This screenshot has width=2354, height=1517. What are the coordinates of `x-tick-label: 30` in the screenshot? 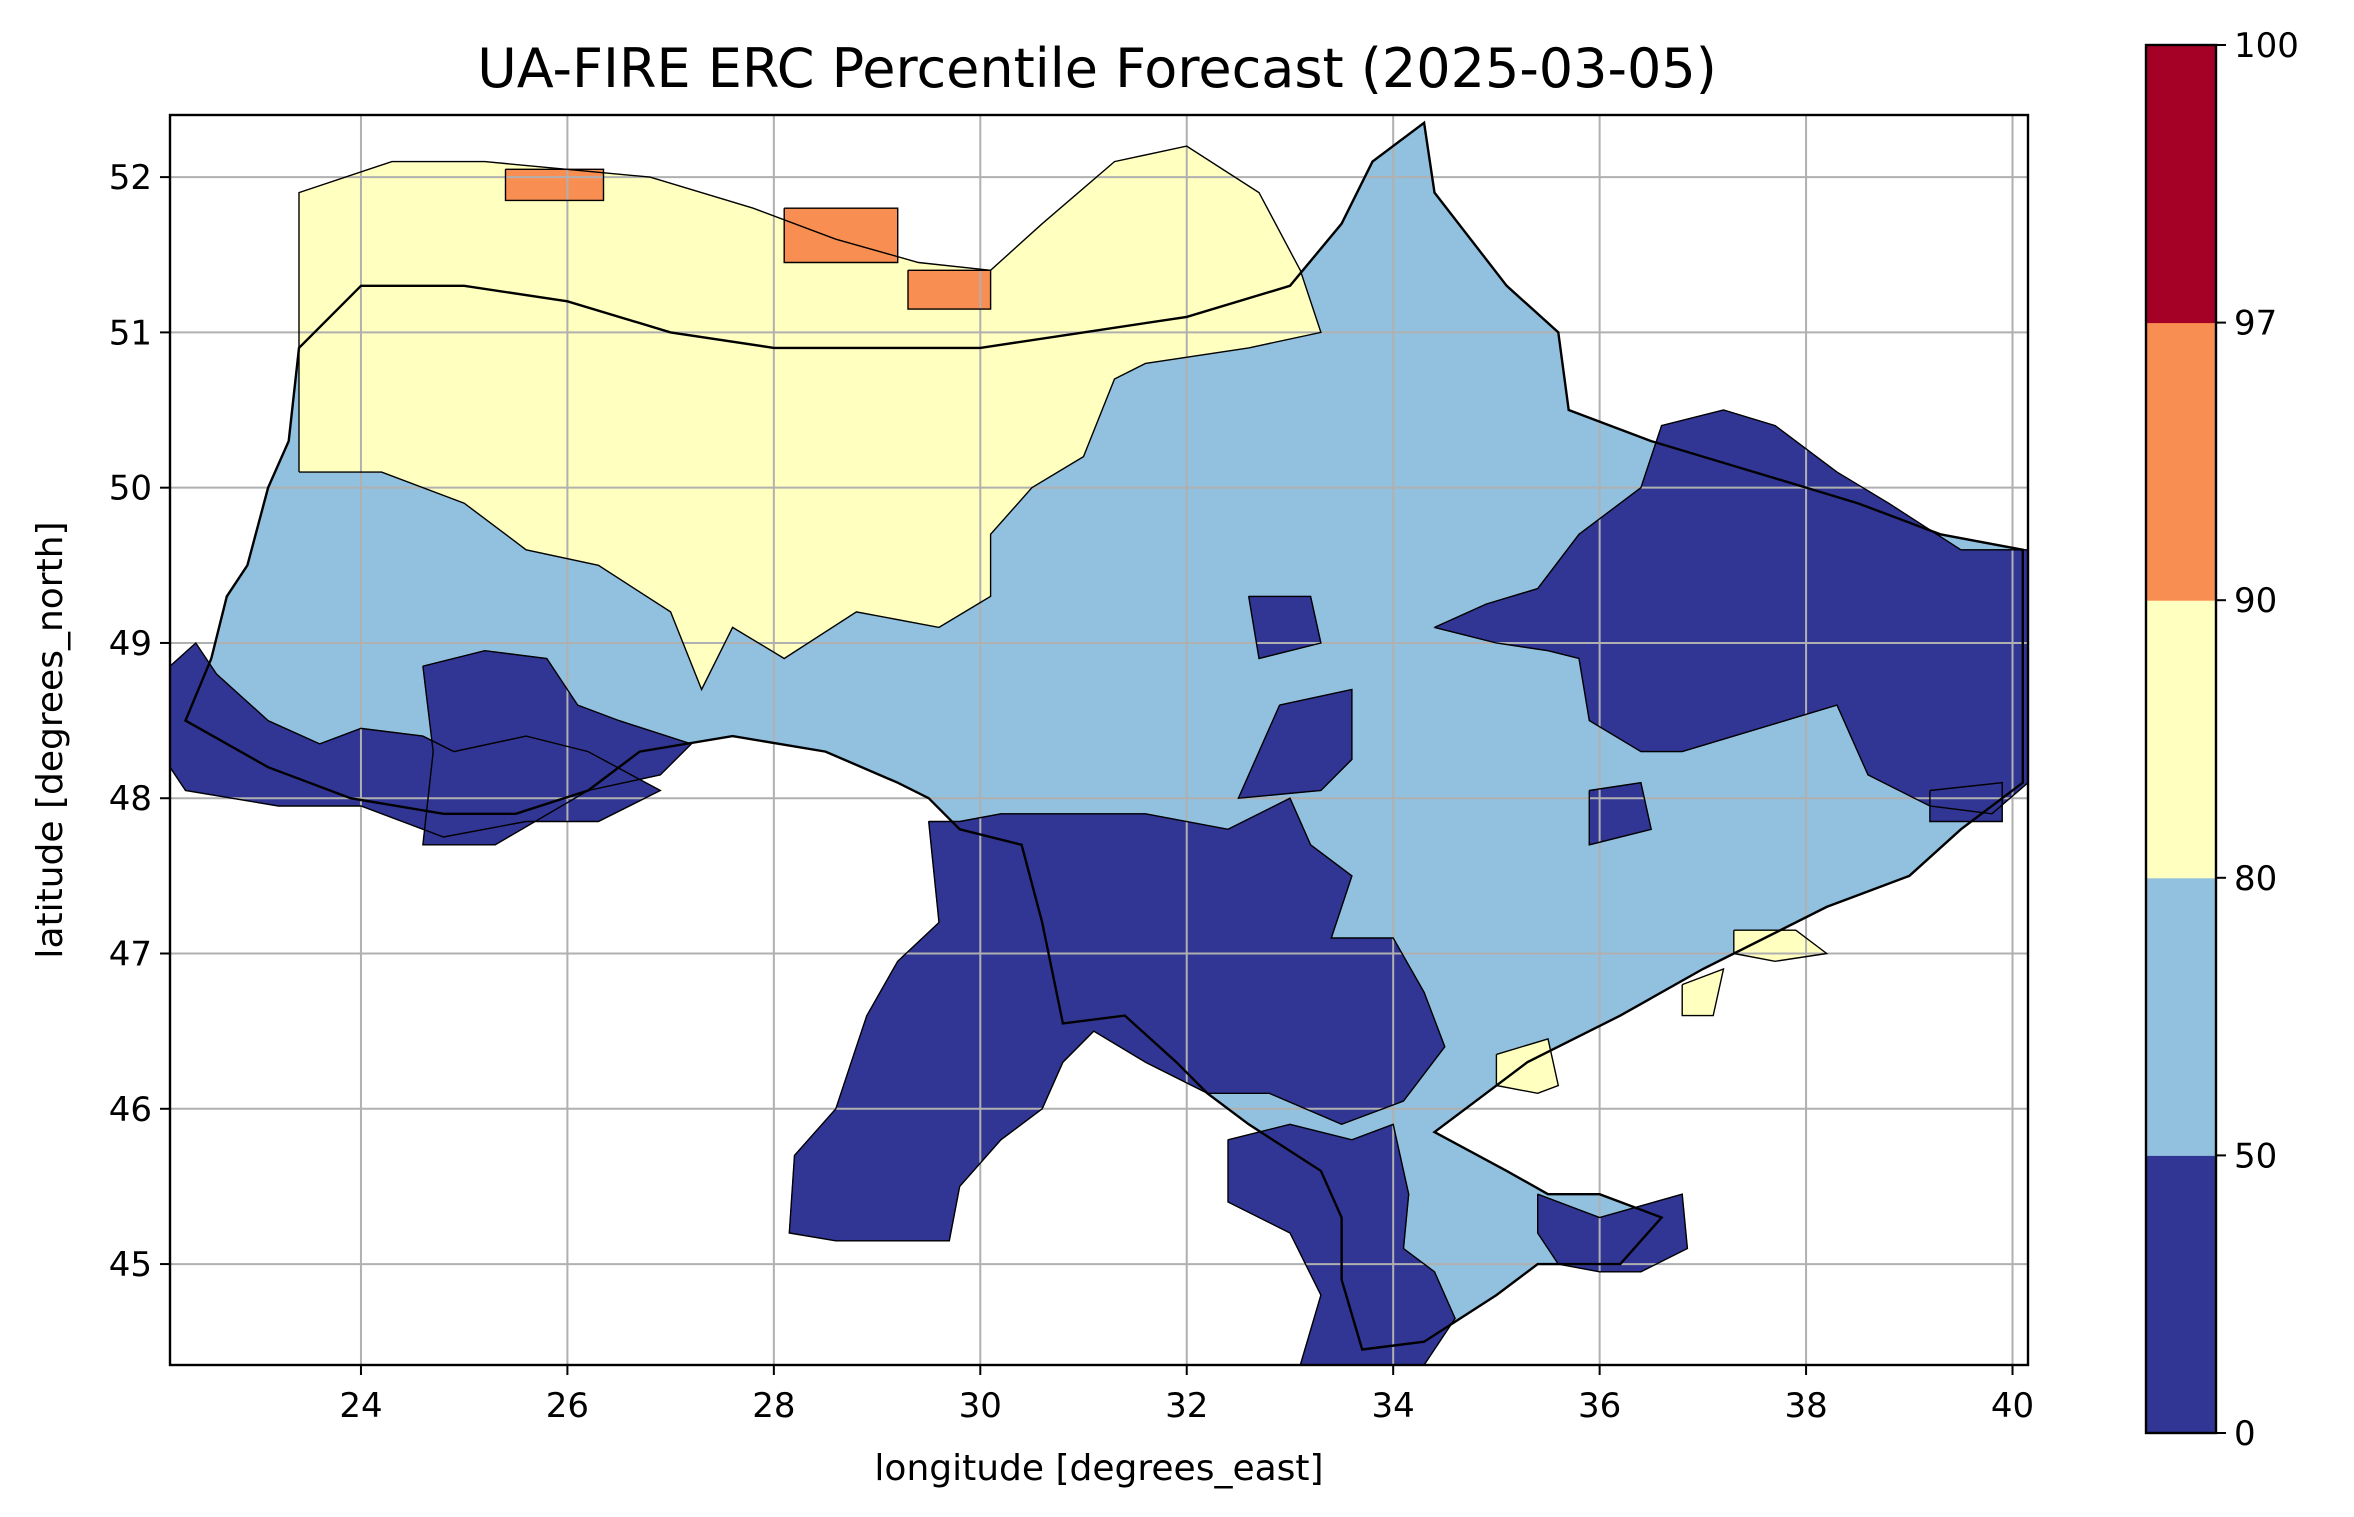 It's located at (980, 1406).